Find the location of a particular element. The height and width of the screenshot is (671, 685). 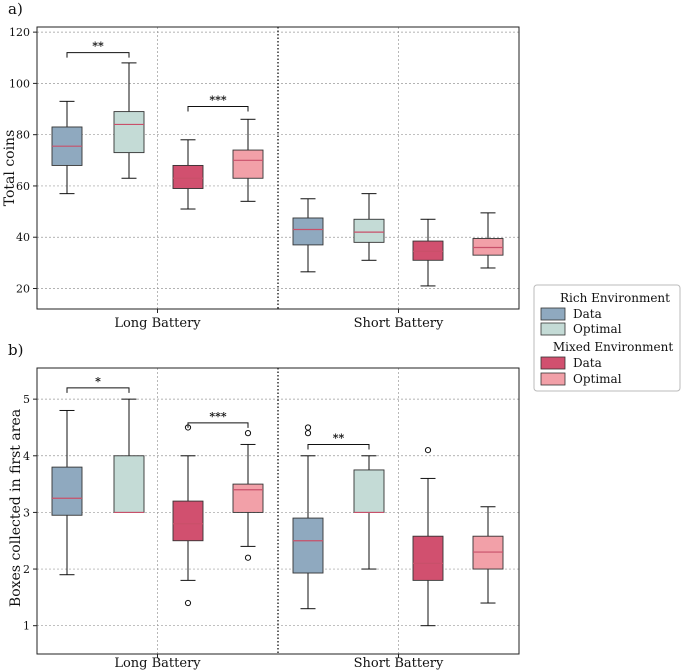

legend-swatch-mixed-optimal is located at coordinates (553, 379).